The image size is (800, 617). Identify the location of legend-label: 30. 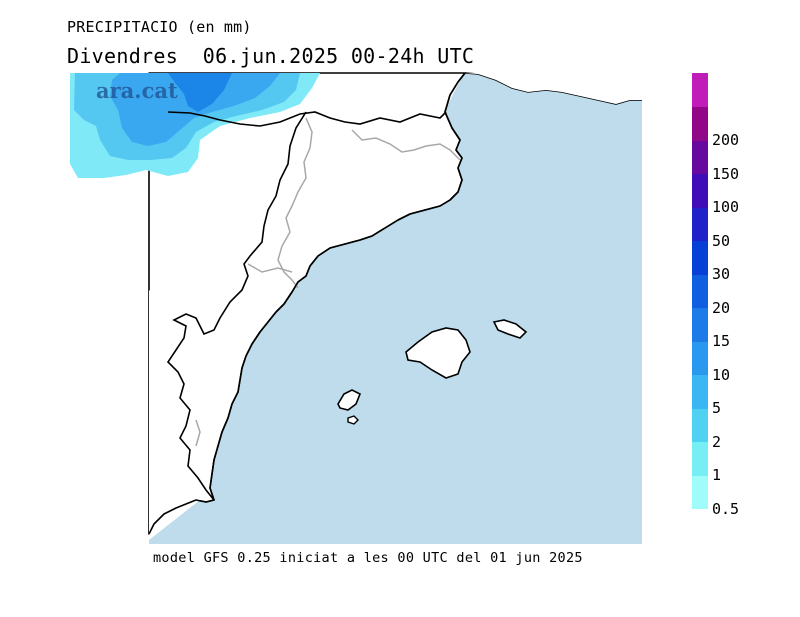
(721, 274).